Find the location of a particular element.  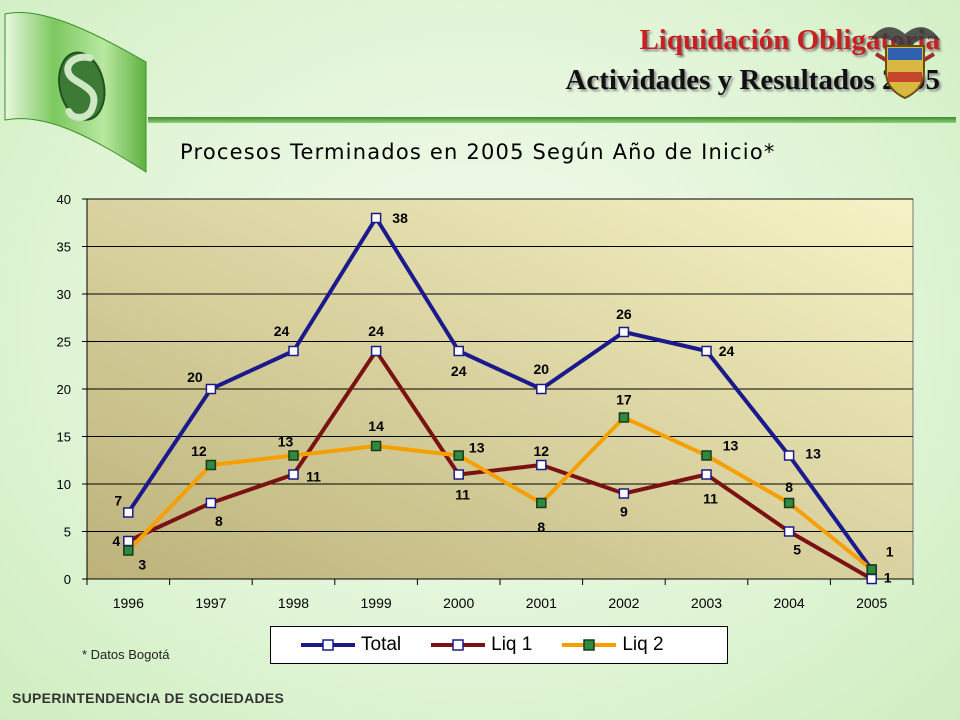

slide-subtitle: Actividades y Resultados 2005 is located at coordinates (752, 80).